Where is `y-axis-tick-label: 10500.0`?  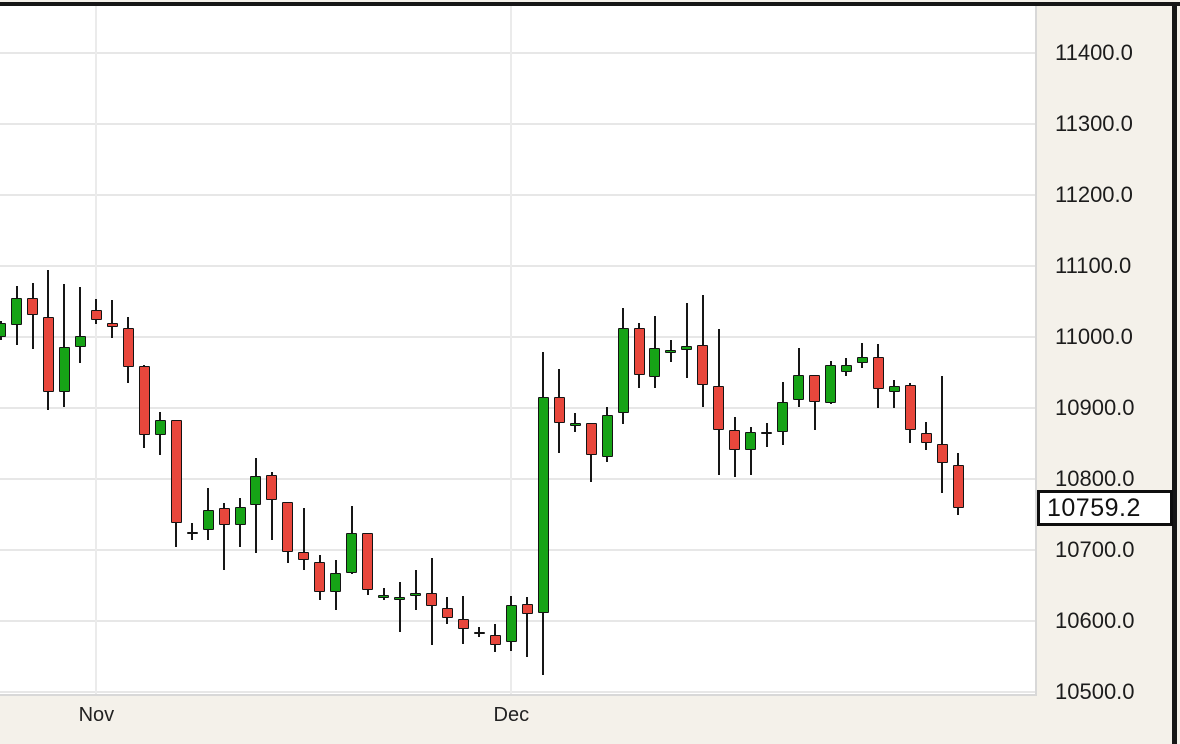
y-axis-tick-label: 10500.0 is located at coordinates (1095, 691).